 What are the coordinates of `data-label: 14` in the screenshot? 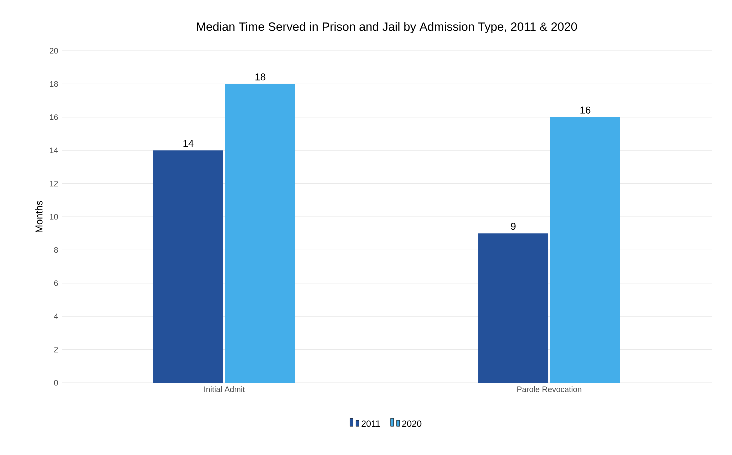 It's located at (189, 144).